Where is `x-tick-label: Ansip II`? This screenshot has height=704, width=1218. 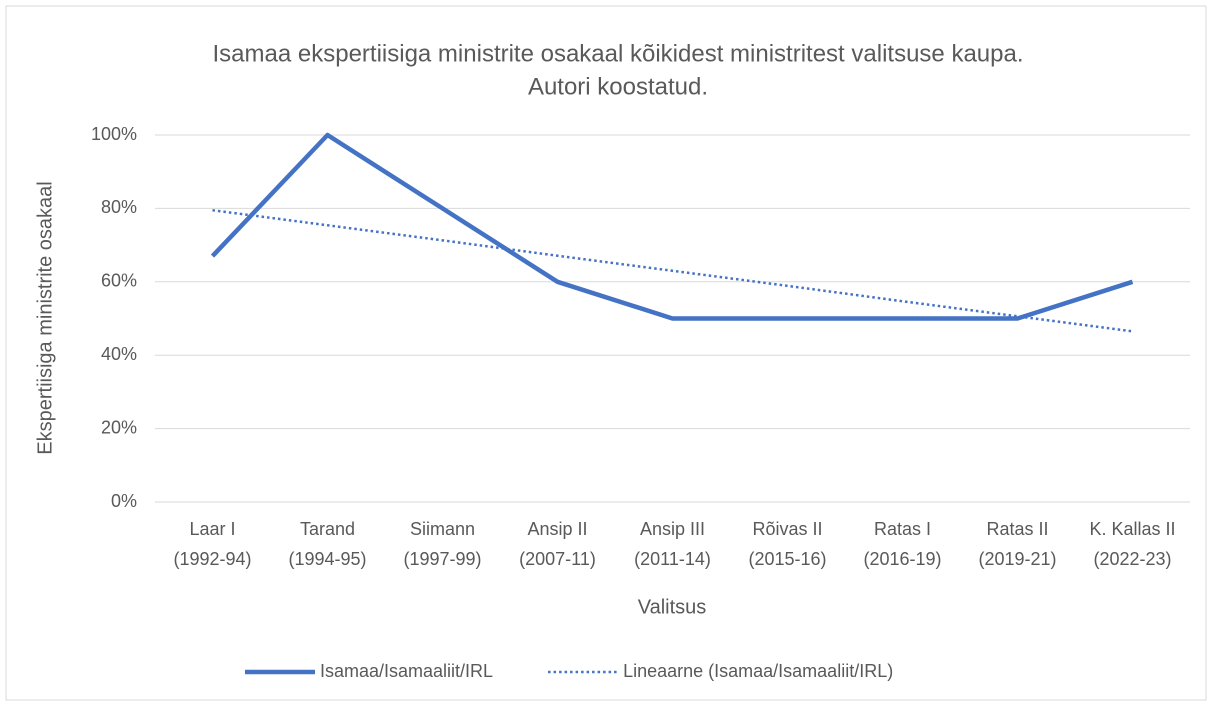 x-tick-label: Ansip II is located at coordinates (557, 529).